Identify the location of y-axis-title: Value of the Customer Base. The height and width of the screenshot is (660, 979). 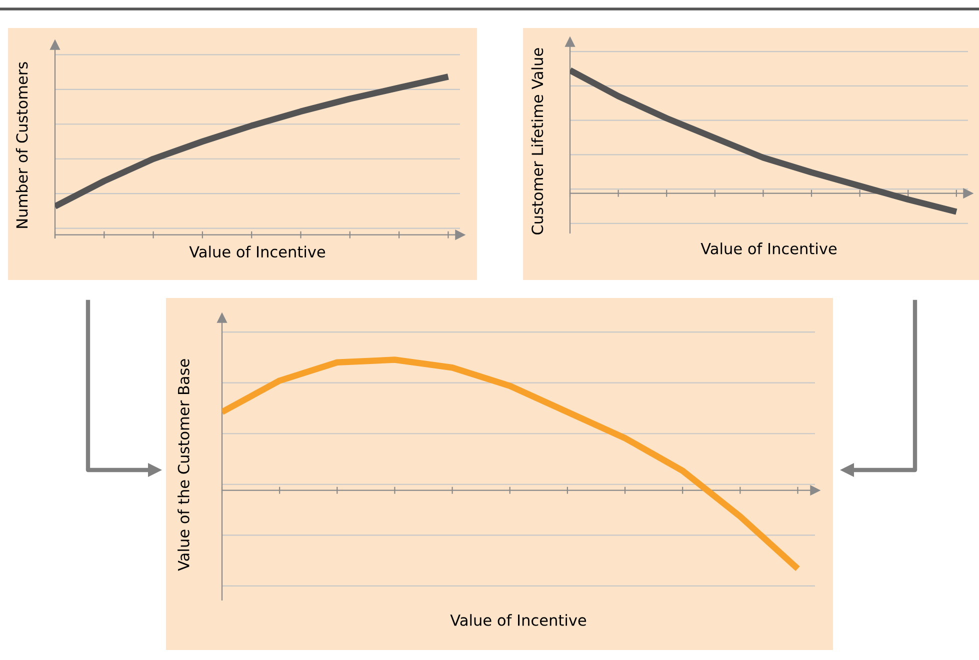
(184, 465).